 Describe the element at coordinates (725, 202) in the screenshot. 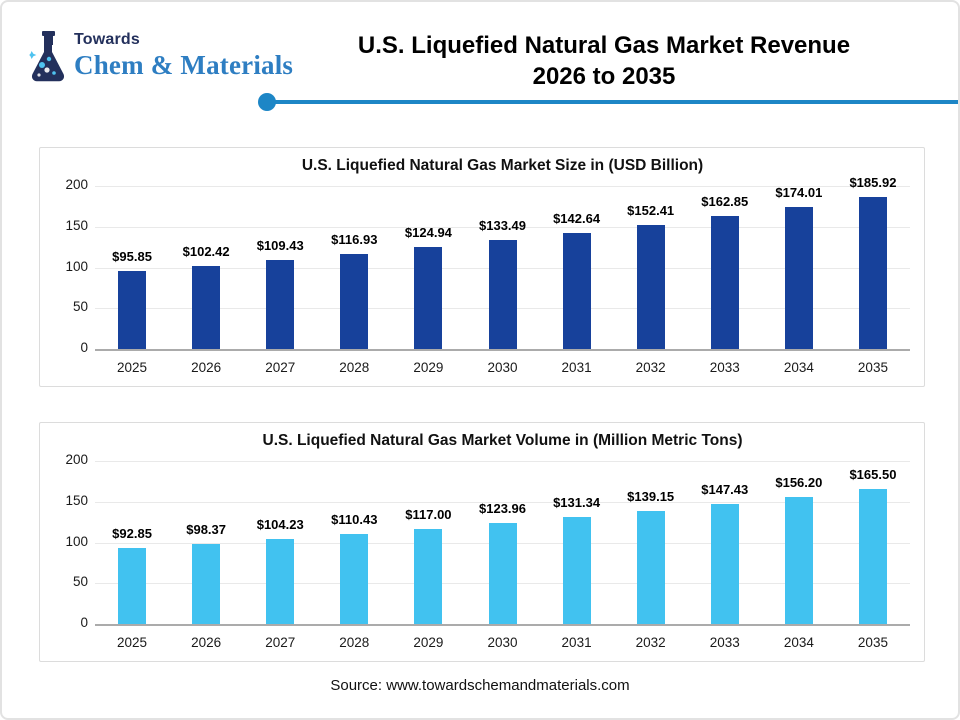

I see `bar-value-label: $162.85` at that location.